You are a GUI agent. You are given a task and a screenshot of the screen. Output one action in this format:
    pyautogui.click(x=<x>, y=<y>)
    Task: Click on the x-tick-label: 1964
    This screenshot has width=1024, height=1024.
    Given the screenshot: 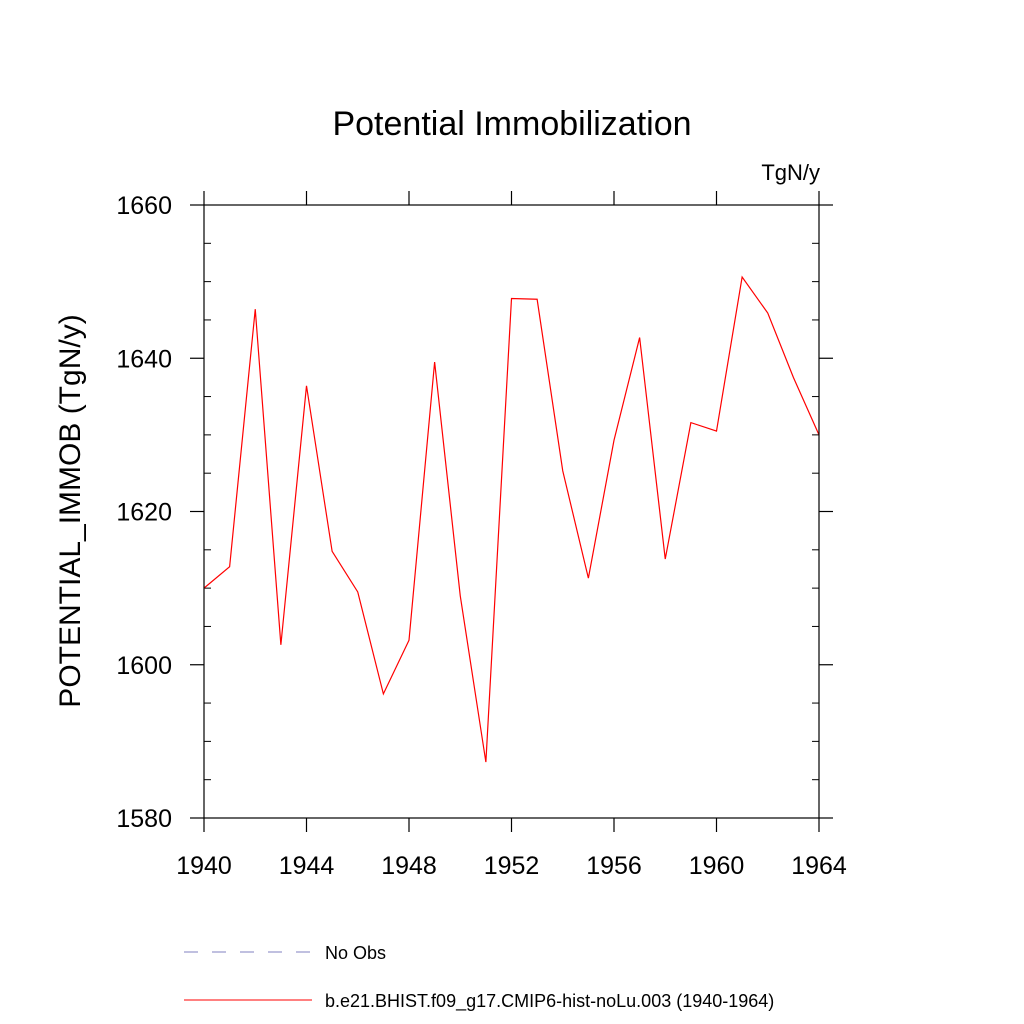 What is the action you would take?
    pyautogui.click(x=819, y=866)
    